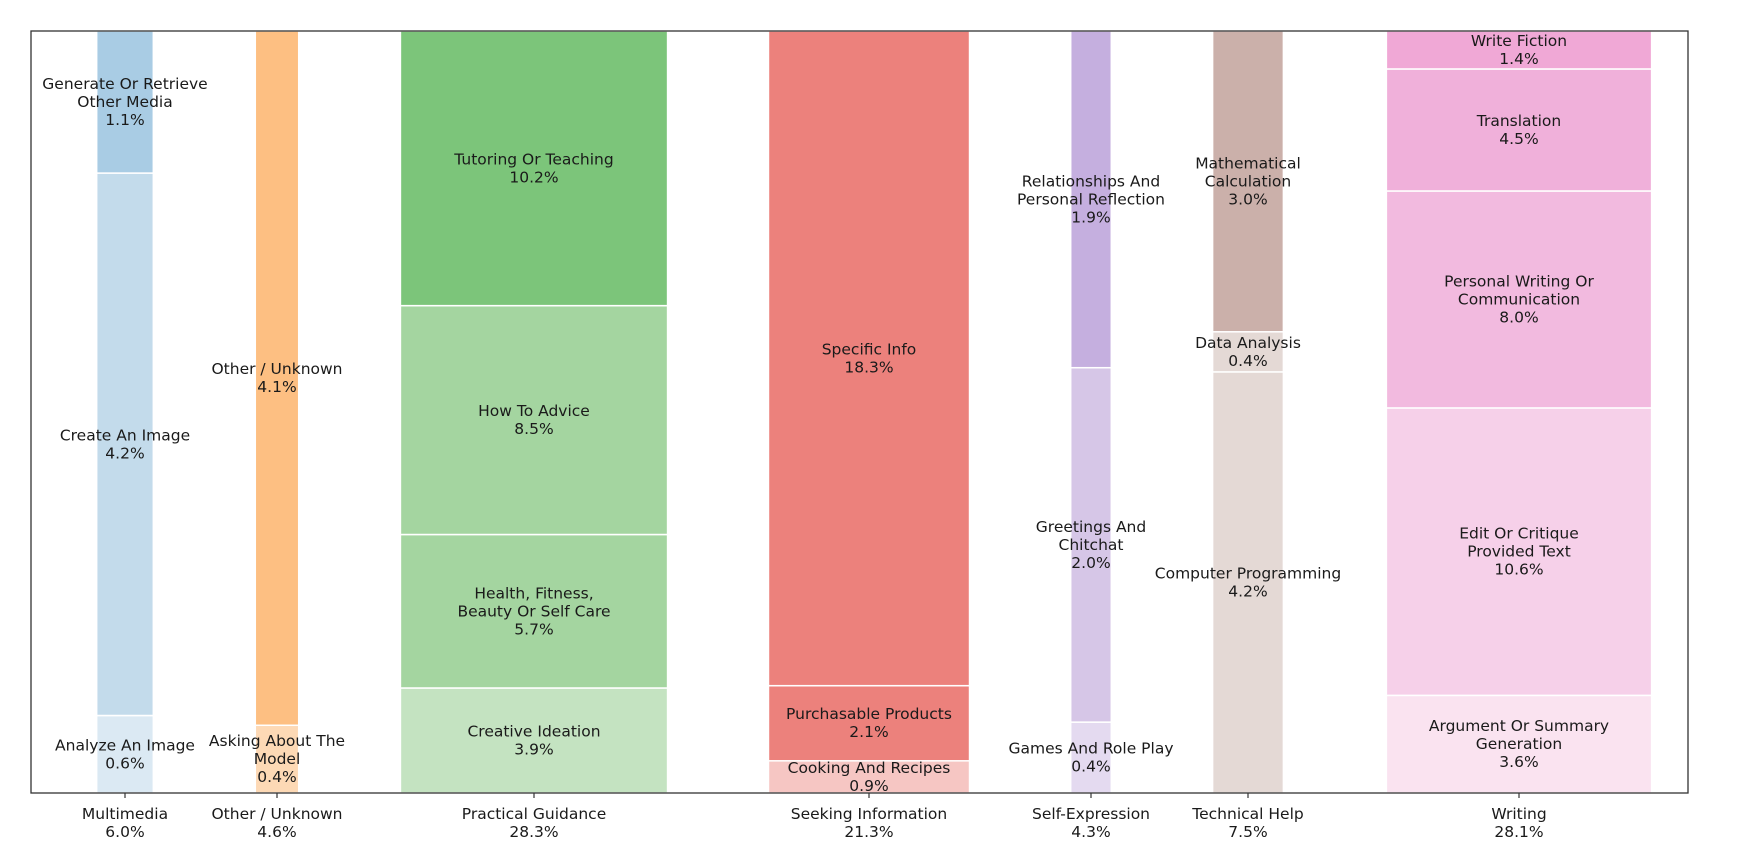 The width and height of the screenshot is (1742, 868). Describe the element at coordinates (1248, 163) in the screenshot. I see `segment-label-line: Mathematical` at that location.